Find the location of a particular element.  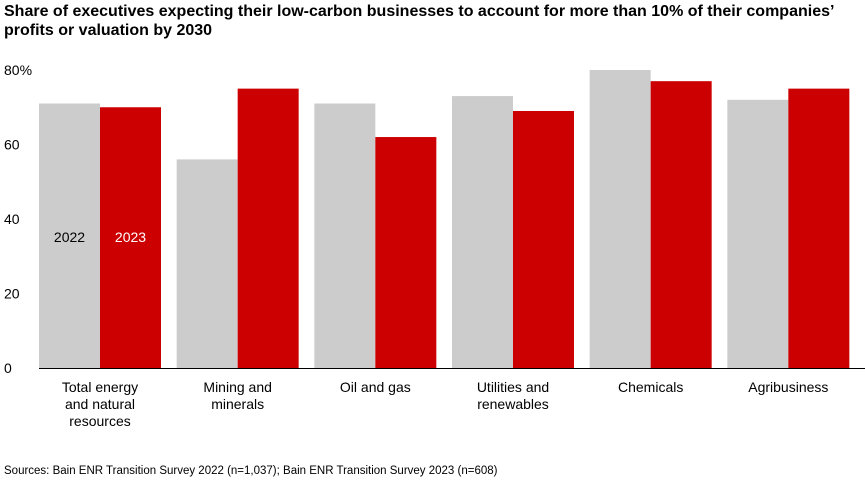

category-label: Utilities and is located at coordinates (513, 387).